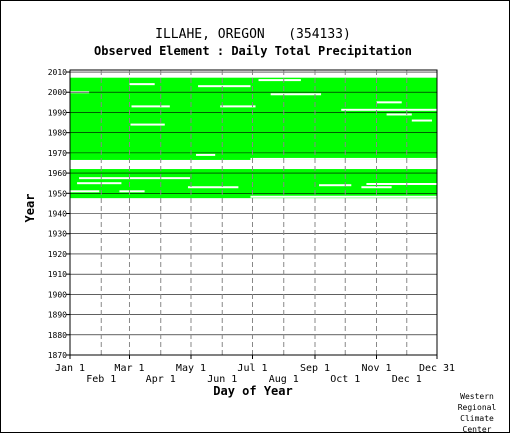 The height and width of the screenshot is (433, 510). What do you see at coordinates (477, 429) in the screenshot?
I see `credit-line: Center` at bounding box center [477, 429].